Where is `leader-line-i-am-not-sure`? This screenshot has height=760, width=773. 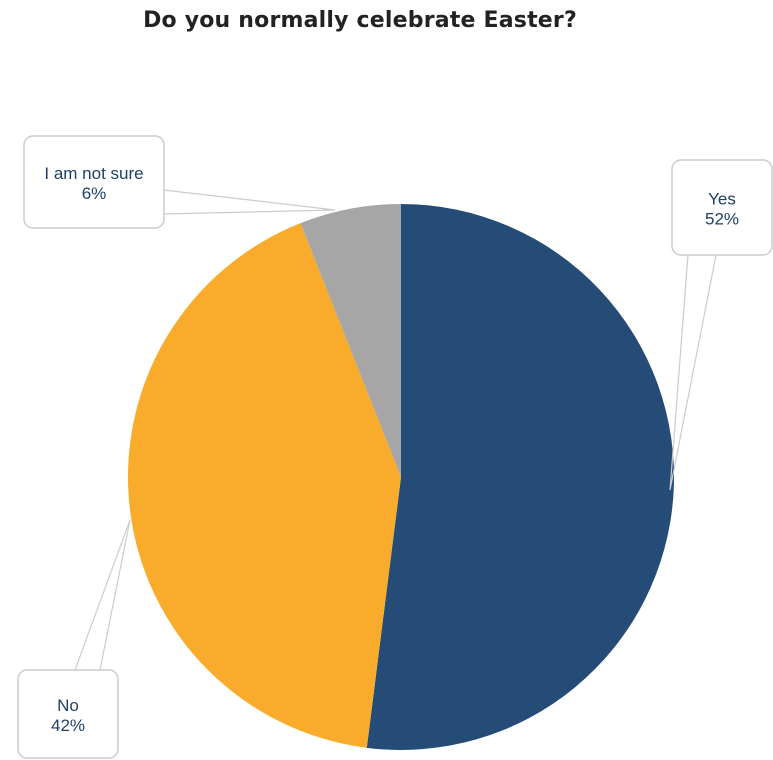 leader-line-i-am-not-sure is located at coordinates (249, 202).